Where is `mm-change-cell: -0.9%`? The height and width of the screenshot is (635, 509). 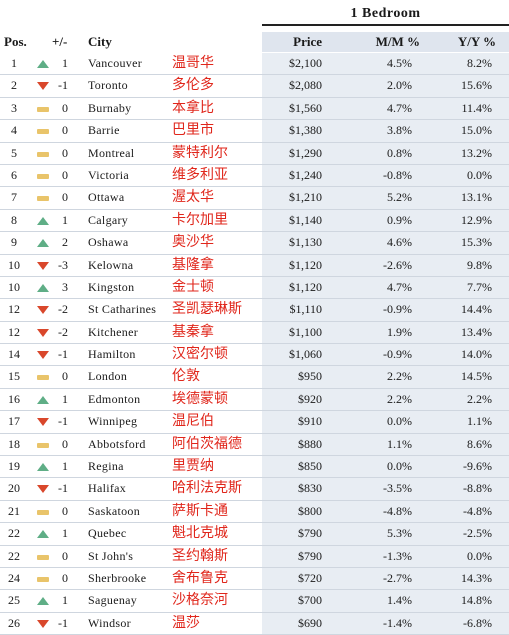
mm-change-cell: -0.9% is located at coordinates (397, 309).